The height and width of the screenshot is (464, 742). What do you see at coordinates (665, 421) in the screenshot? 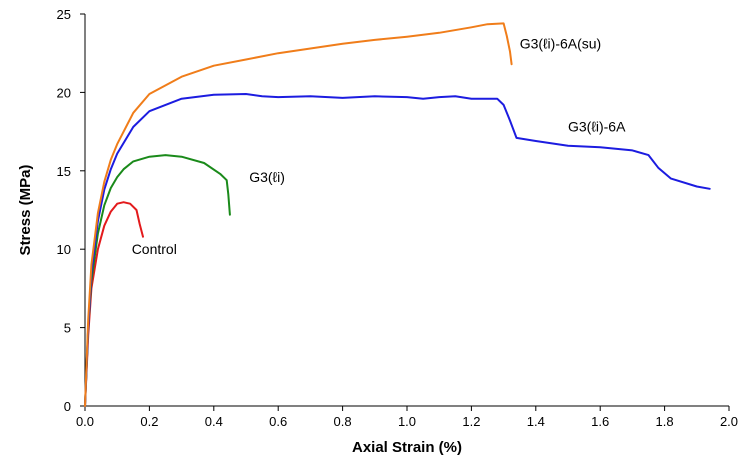
I see `x-tick-label: 1.8` at bounding box center [665, 421].